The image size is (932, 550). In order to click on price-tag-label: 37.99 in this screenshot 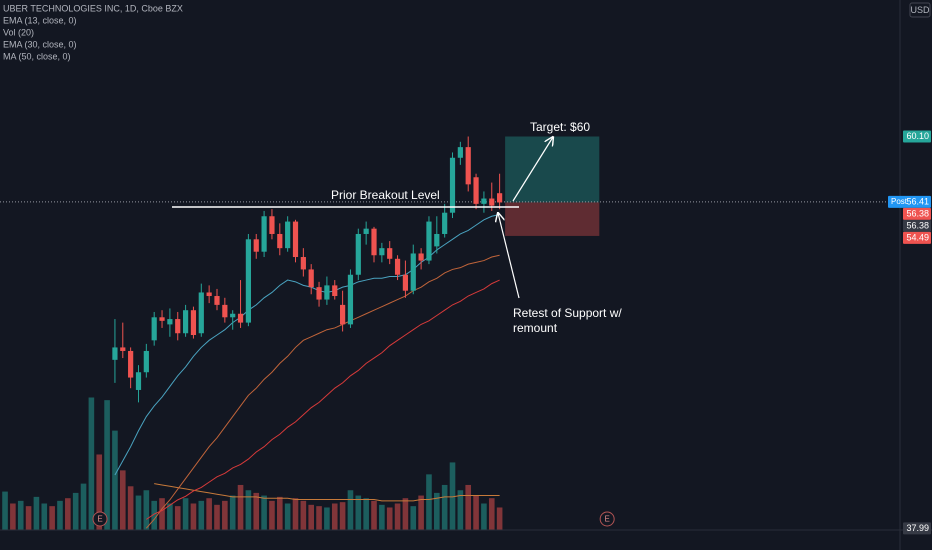, I will do `click(917, 528)`.